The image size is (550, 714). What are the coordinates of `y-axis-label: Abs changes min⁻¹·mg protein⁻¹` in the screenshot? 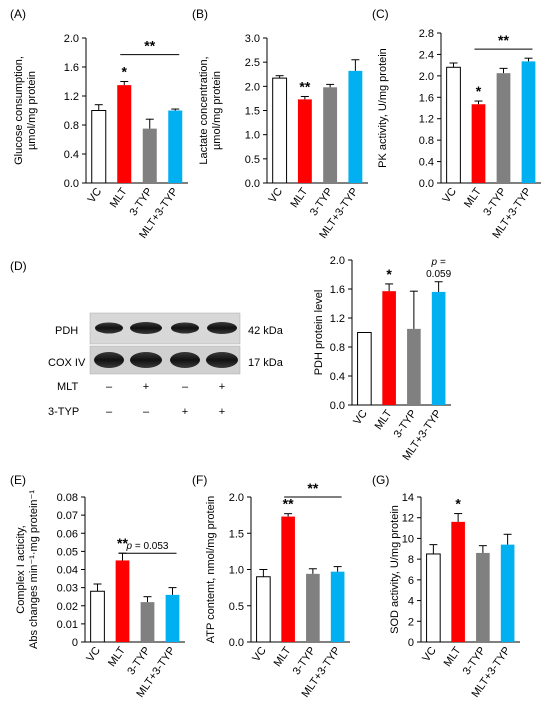 It's located at (34, 569).